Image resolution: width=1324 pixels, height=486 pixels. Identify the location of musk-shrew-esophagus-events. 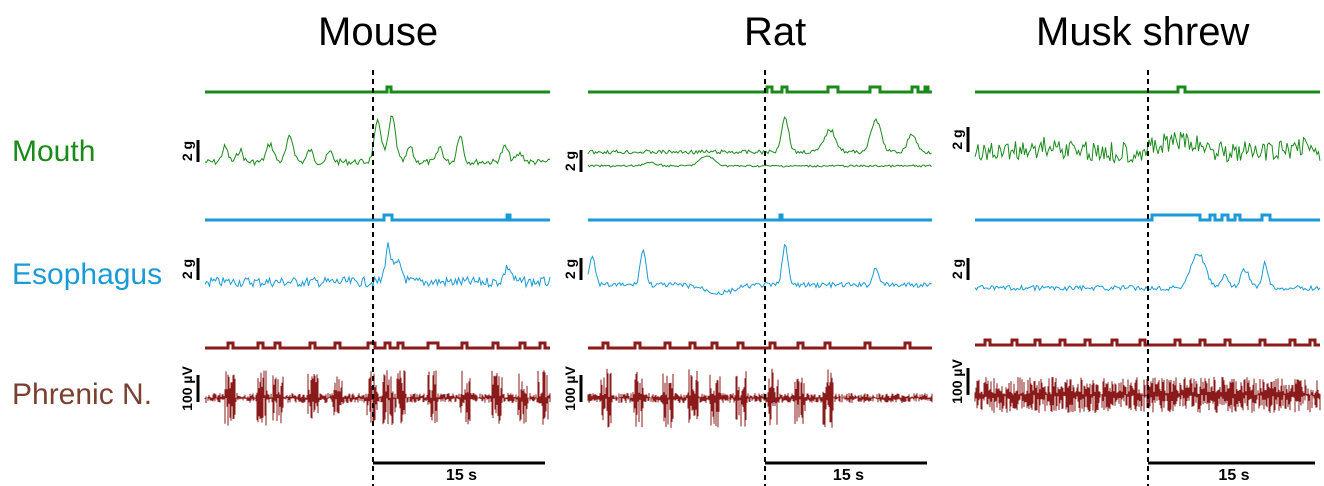
(1147, 217).